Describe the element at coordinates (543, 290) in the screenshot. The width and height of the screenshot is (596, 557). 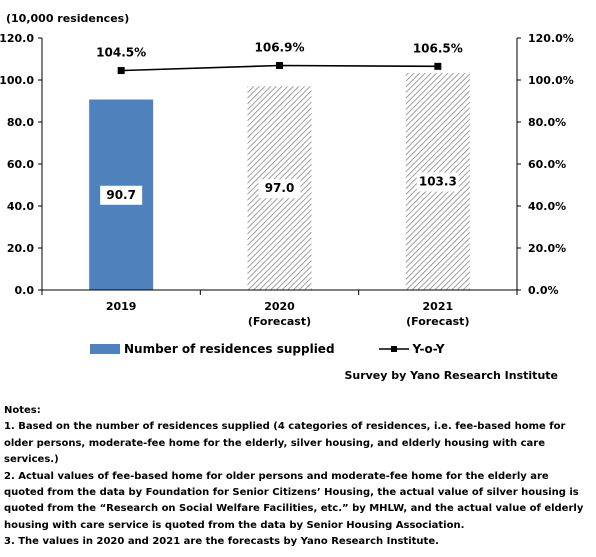
I see `y-right-tick-label: 0.0%` at that location.